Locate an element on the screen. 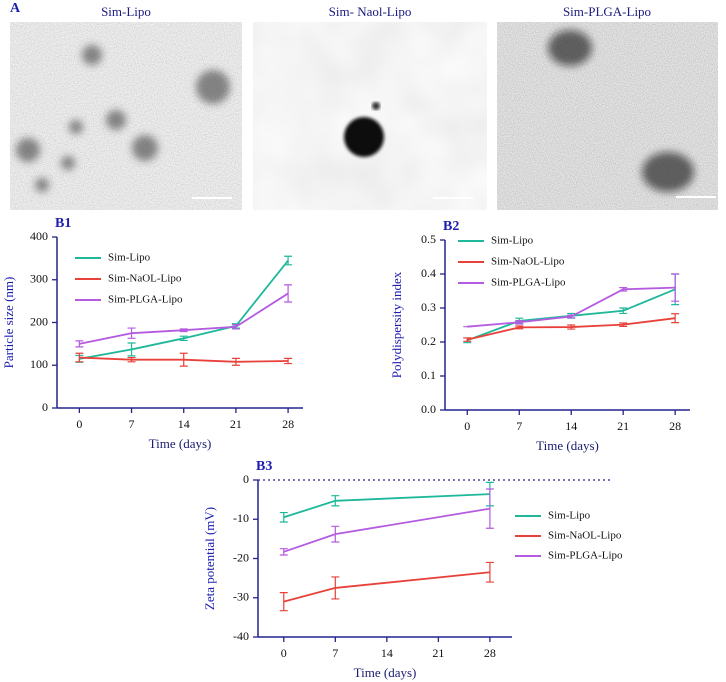 The image size is (726, 682). y-tick-label: -10 is located at coordinates (241, 518).